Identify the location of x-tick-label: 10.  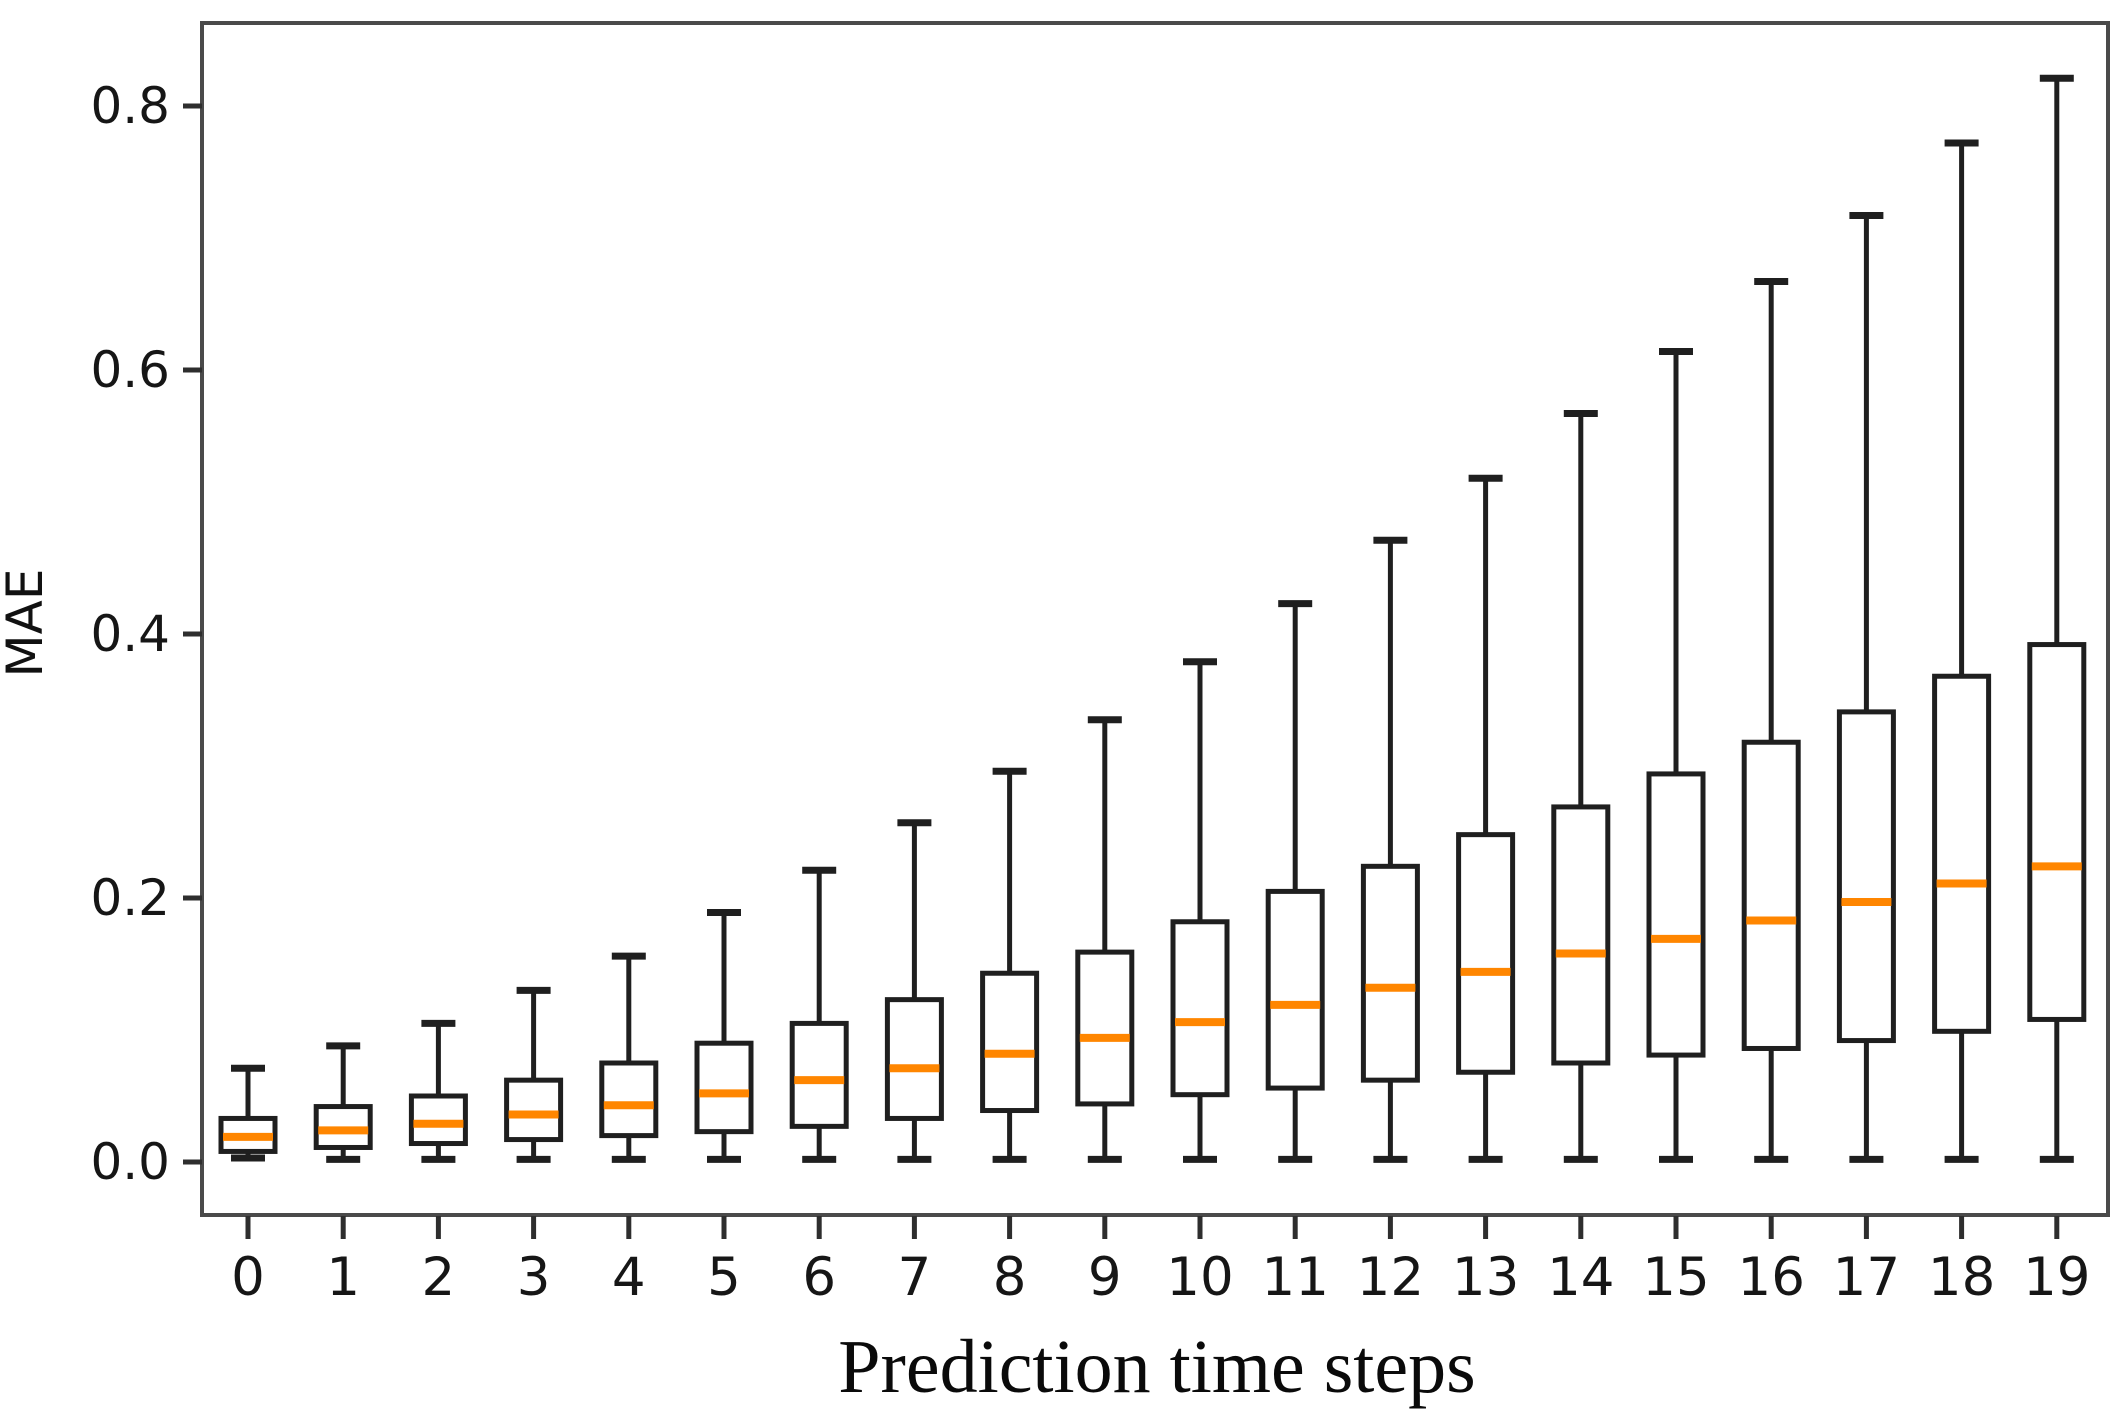
(1199, 1277).